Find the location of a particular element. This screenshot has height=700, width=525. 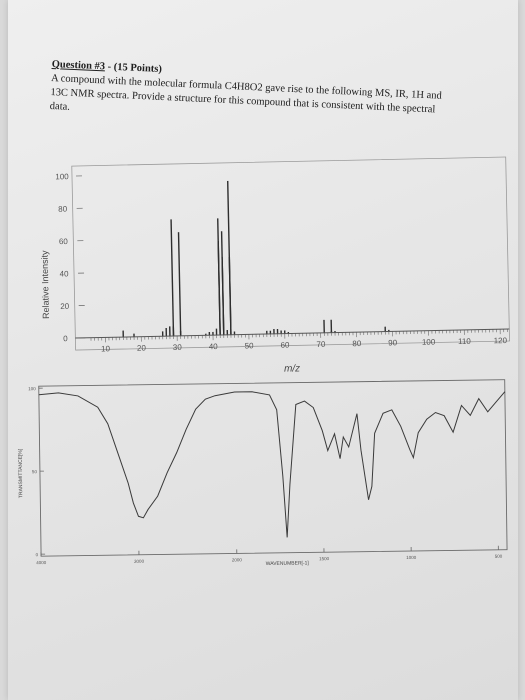

ms-x-tick-label: 40 is located at coordinates (214, 346).